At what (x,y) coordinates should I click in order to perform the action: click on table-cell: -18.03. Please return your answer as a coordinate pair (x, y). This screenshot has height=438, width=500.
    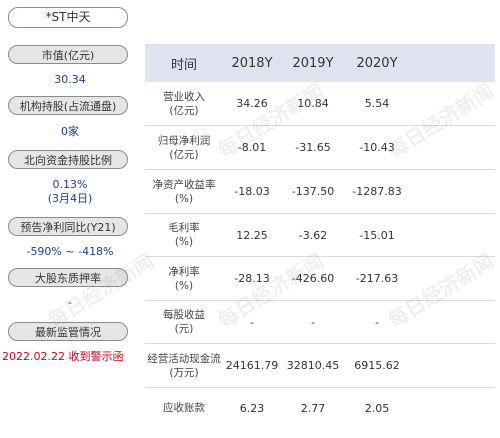
    Looking at the image, I should click on (252, 191).